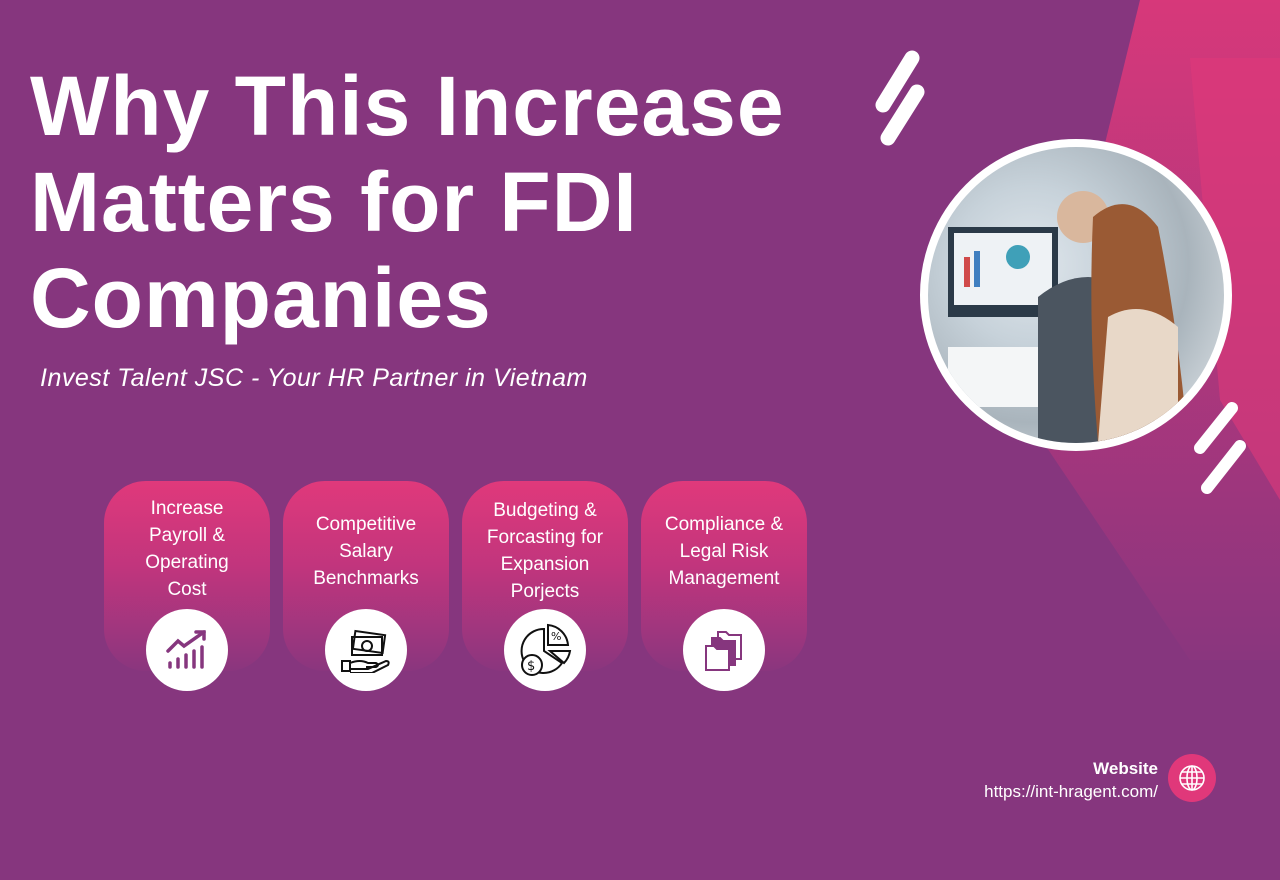 The width and height of the screenshot is (1280, 880). Describe the element at coordinates (261, 298) in the screenshot. I see `title-line-3: Companies` at that location.